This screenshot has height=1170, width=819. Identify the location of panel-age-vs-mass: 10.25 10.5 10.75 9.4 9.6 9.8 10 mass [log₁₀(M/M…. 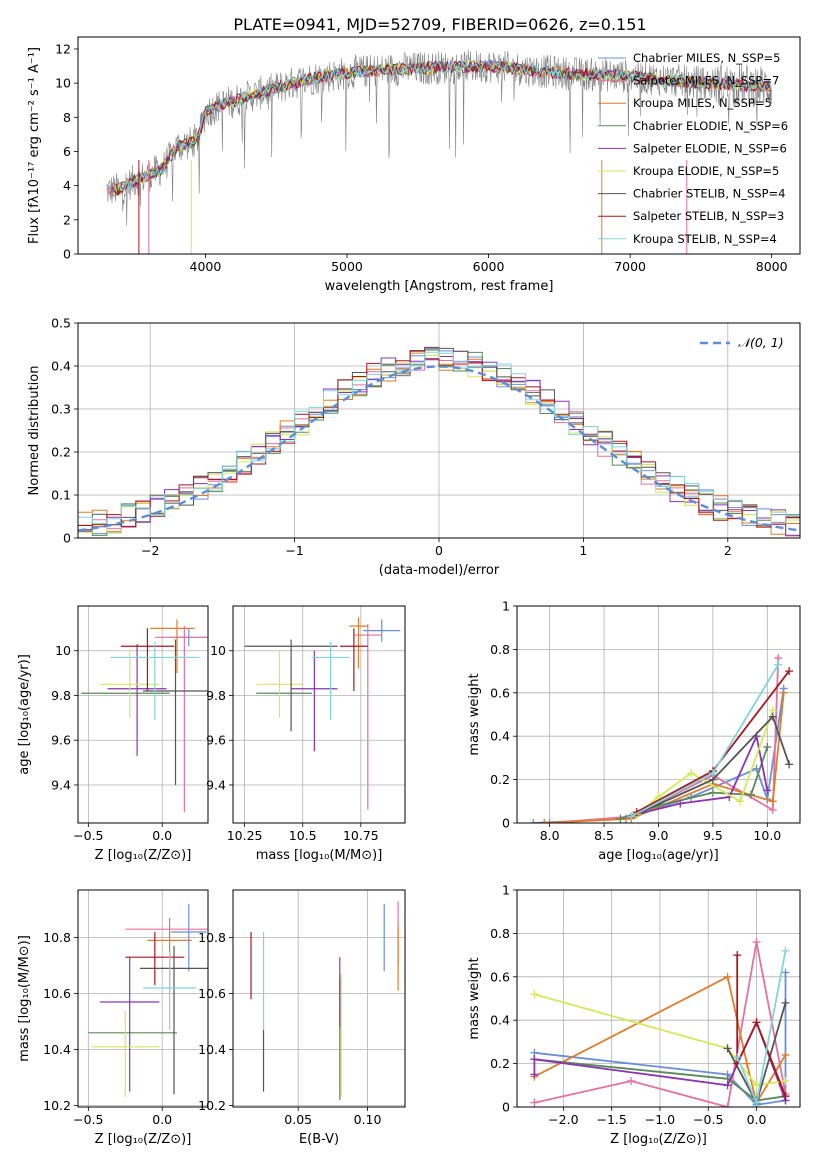
(306, 734).